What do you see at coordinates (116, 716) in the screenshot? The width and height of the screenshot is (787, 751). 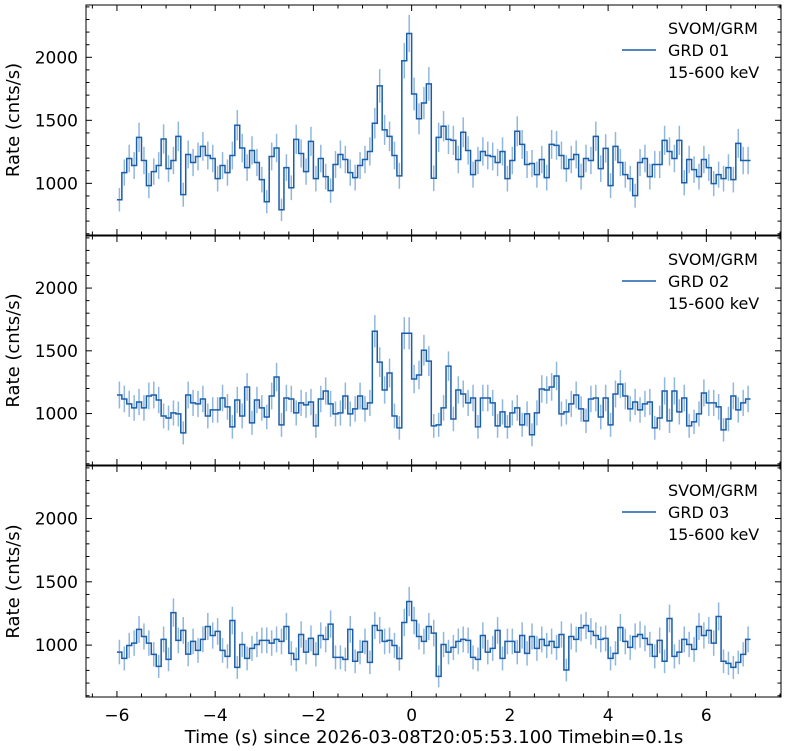 I see `x-tick-label: −6` at bounding box center [116, 716].